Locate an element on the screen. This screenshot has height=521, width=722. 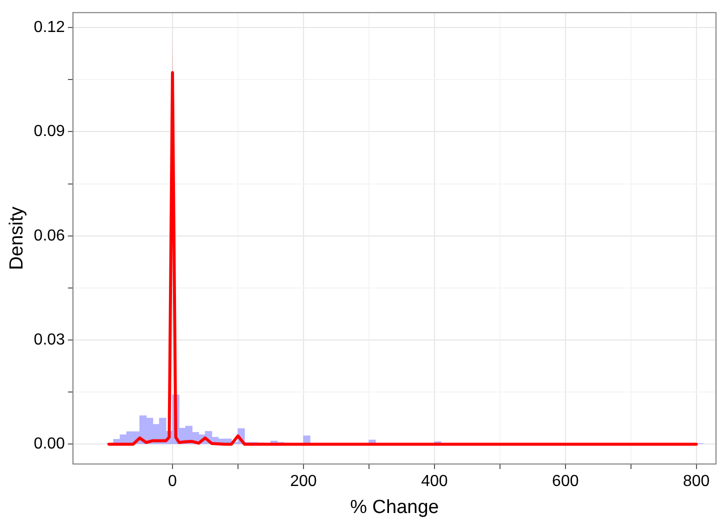
y-tick-label: 0.09 is located at coordinates (50, 131).